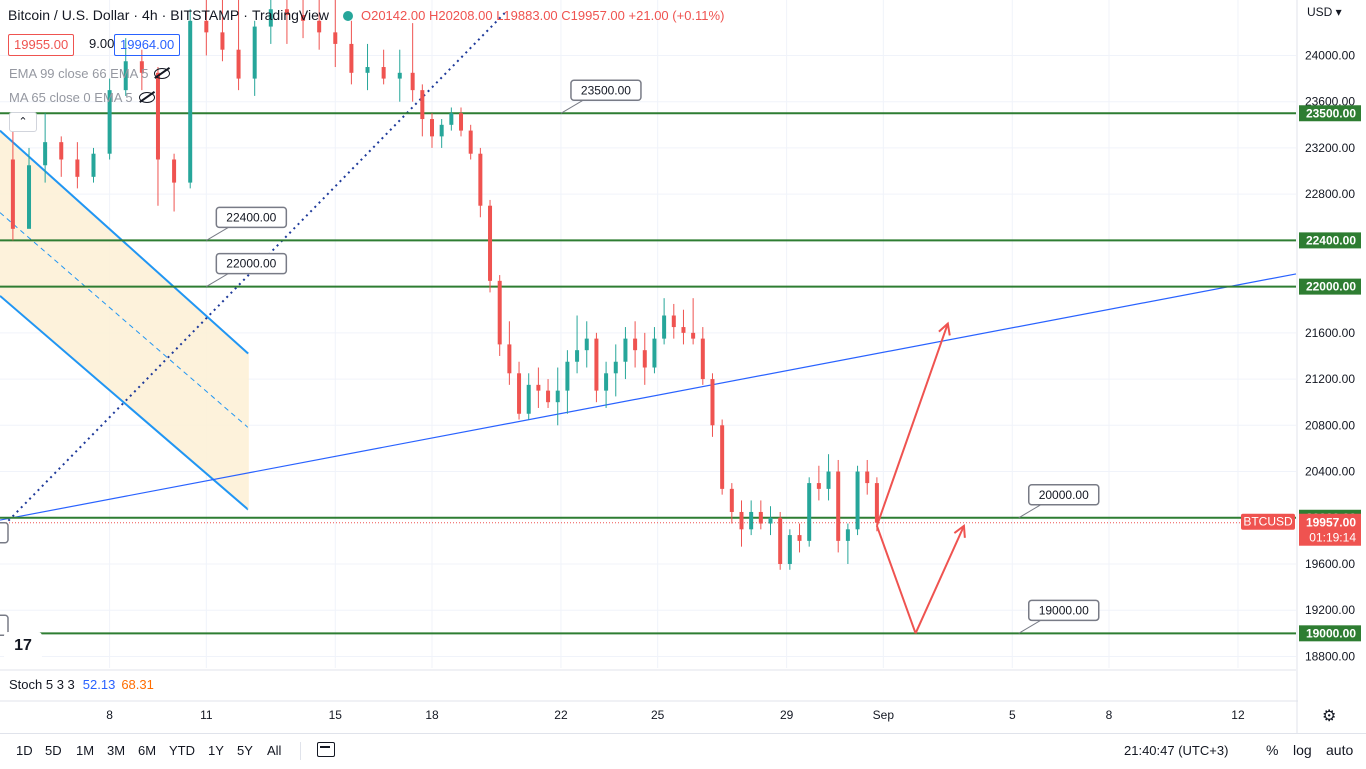  I want to click on timeframe-1y: 1Y, so click(216, 750).